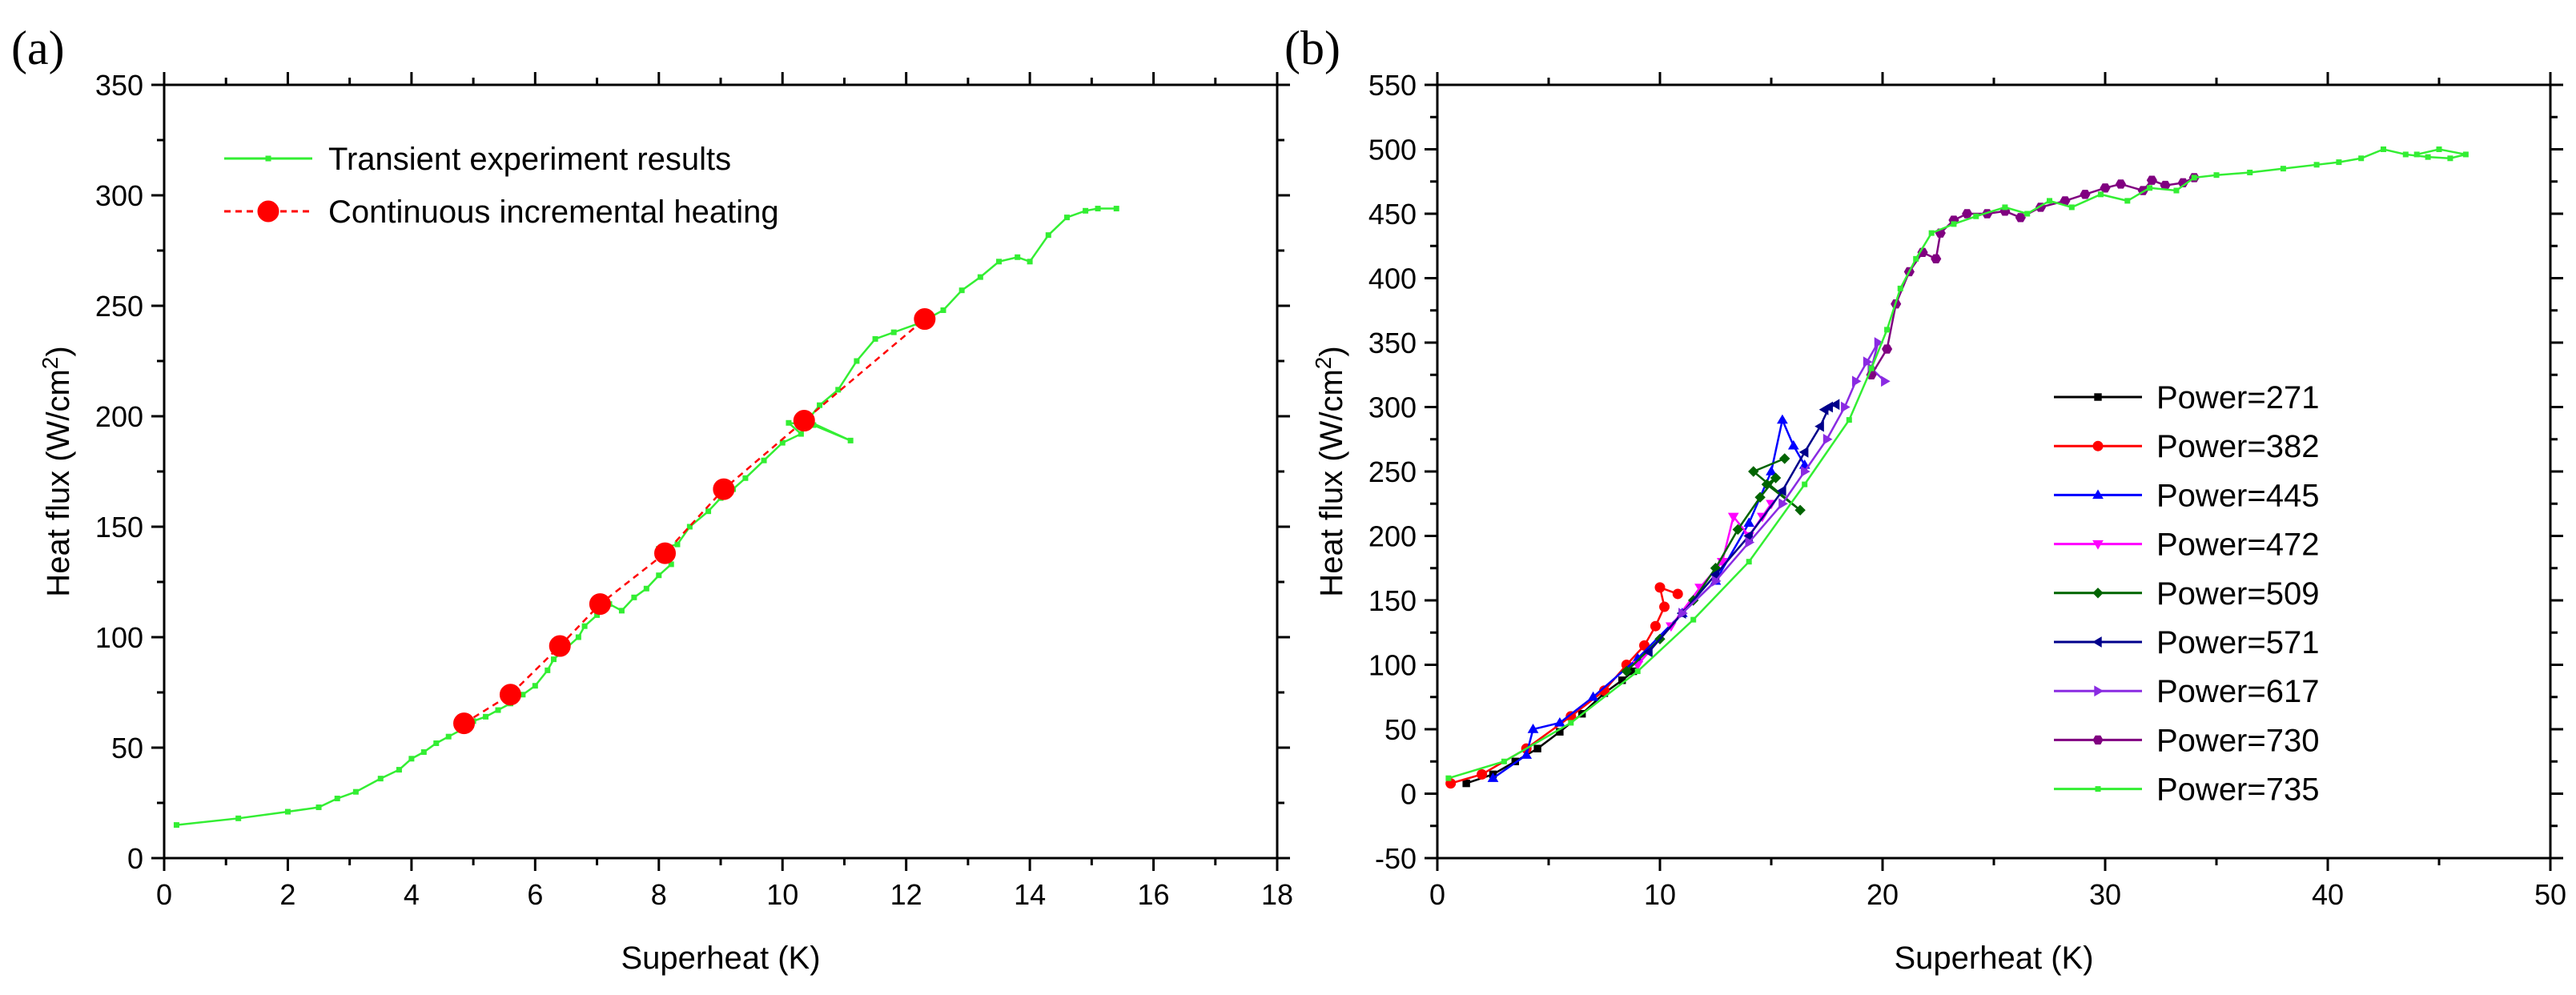 The height and width of the screenshot is (995, 2576). What do you see at coordinates (1312, 48) in the screenshot?
I see `panel-b-label: (b)` at bounding box center [1312, 48].